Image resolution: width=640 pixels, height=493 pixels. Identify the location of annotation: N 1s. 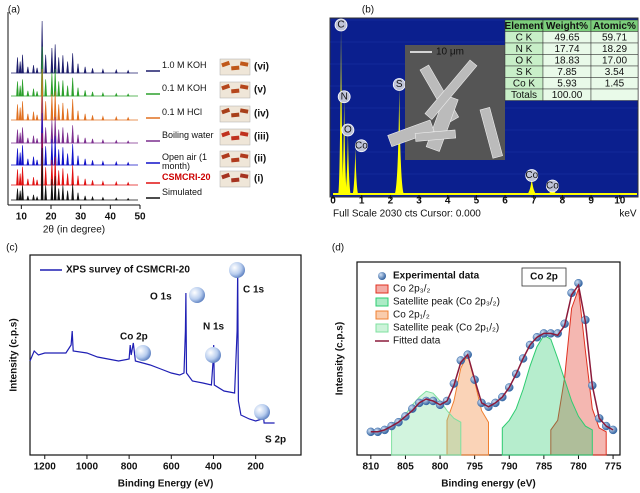
(214, 327).